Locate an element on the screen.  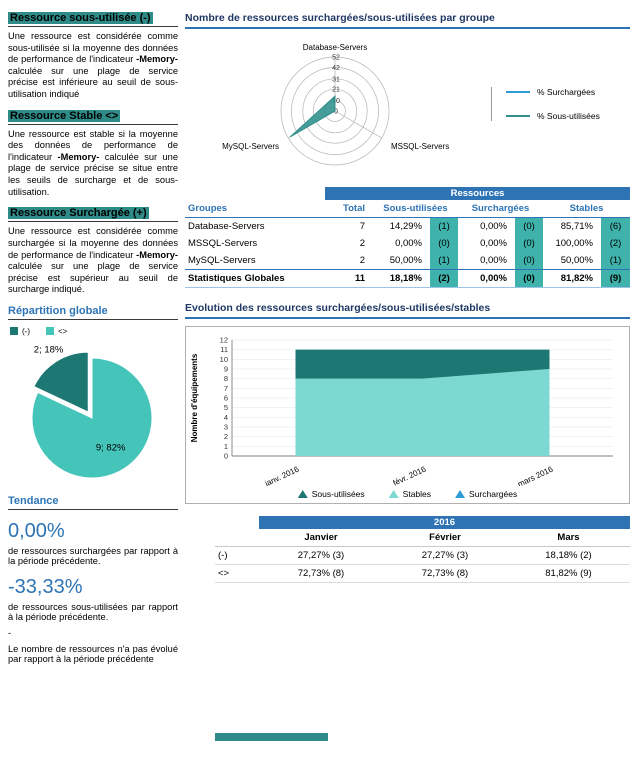
divider is located at coordinates (93, 509).